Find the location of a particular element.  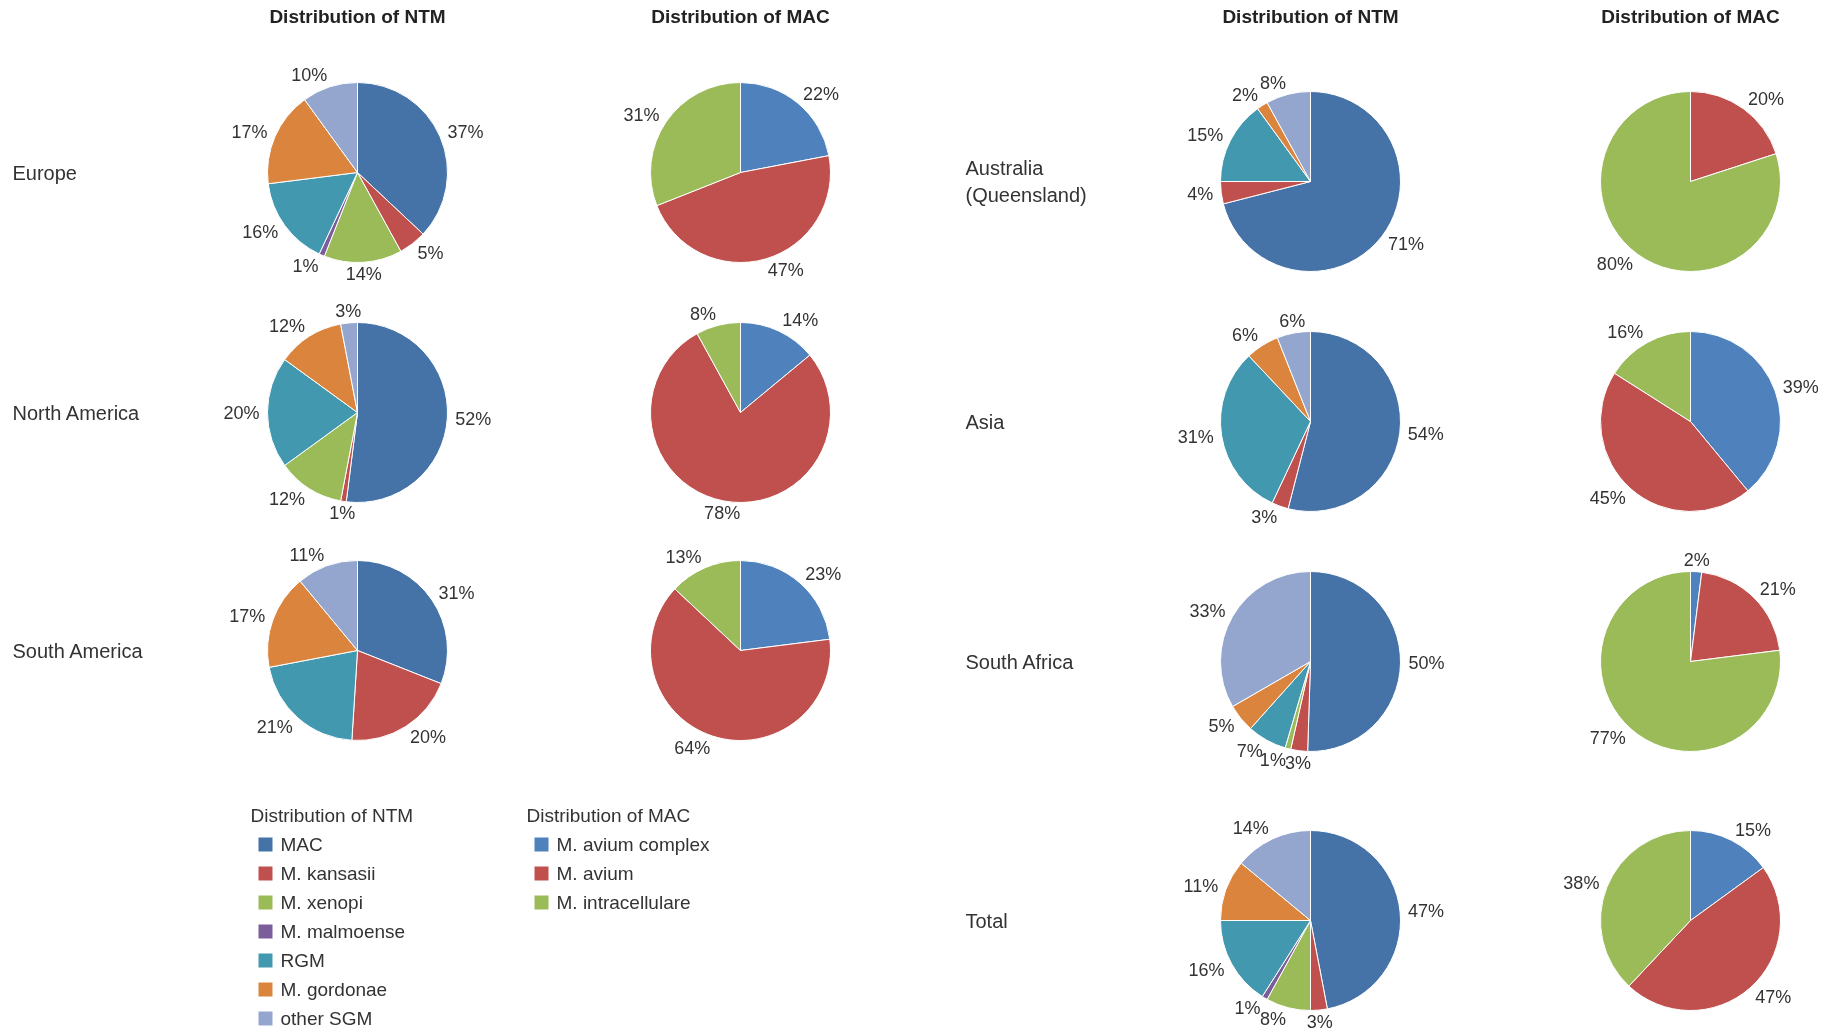

text: North America is located at coordinates (76, 412).